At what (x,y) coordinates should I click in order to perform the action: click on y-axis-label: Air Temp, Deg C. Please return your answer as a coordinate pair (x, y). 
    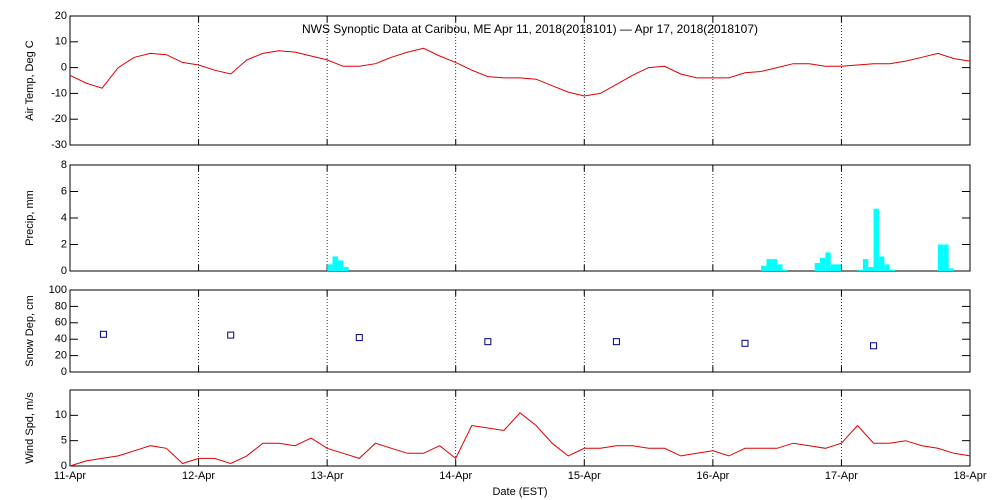
    Looking at the image, I should click on (30, 80).